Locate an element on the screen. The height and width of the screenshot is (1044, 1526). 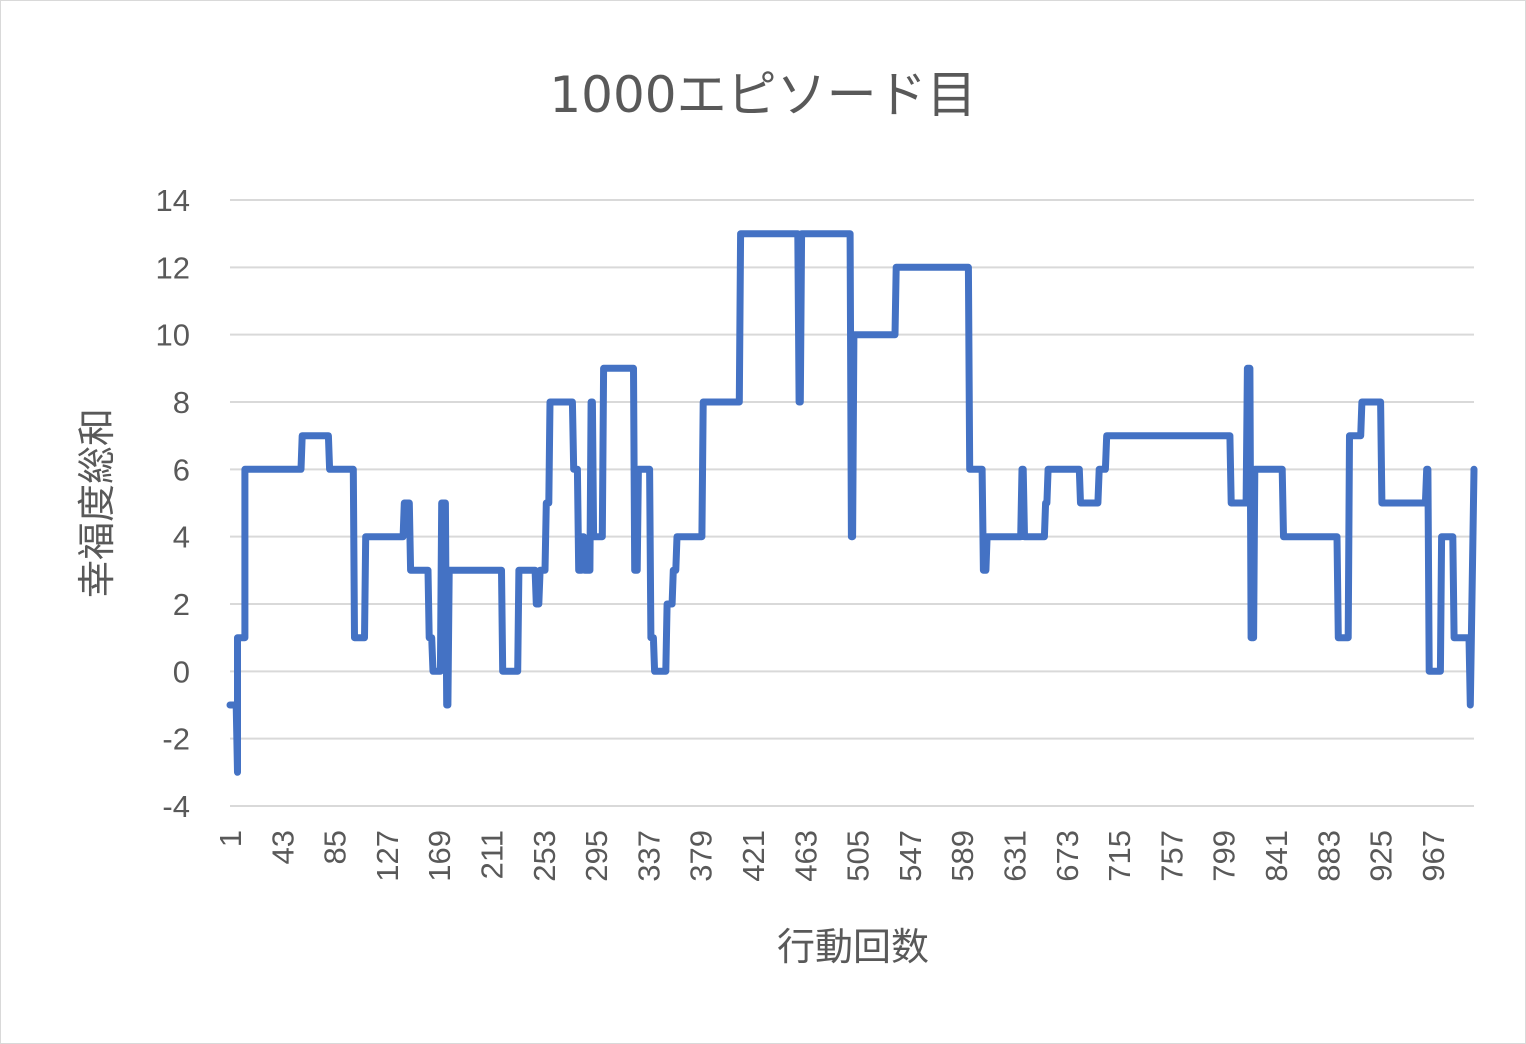
y-tick-label: 14 is located at coordinates (173, 200).